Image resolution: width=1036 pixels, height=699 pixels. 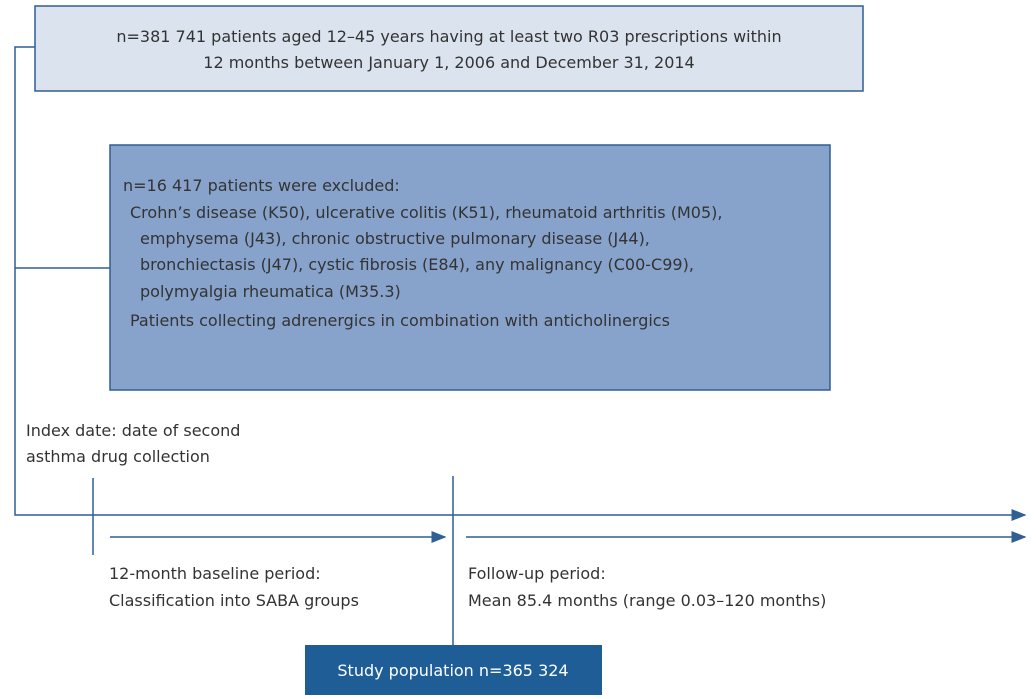 I want to click on baseline-text: Classification into SABA groups, so click(x=234, y=600).